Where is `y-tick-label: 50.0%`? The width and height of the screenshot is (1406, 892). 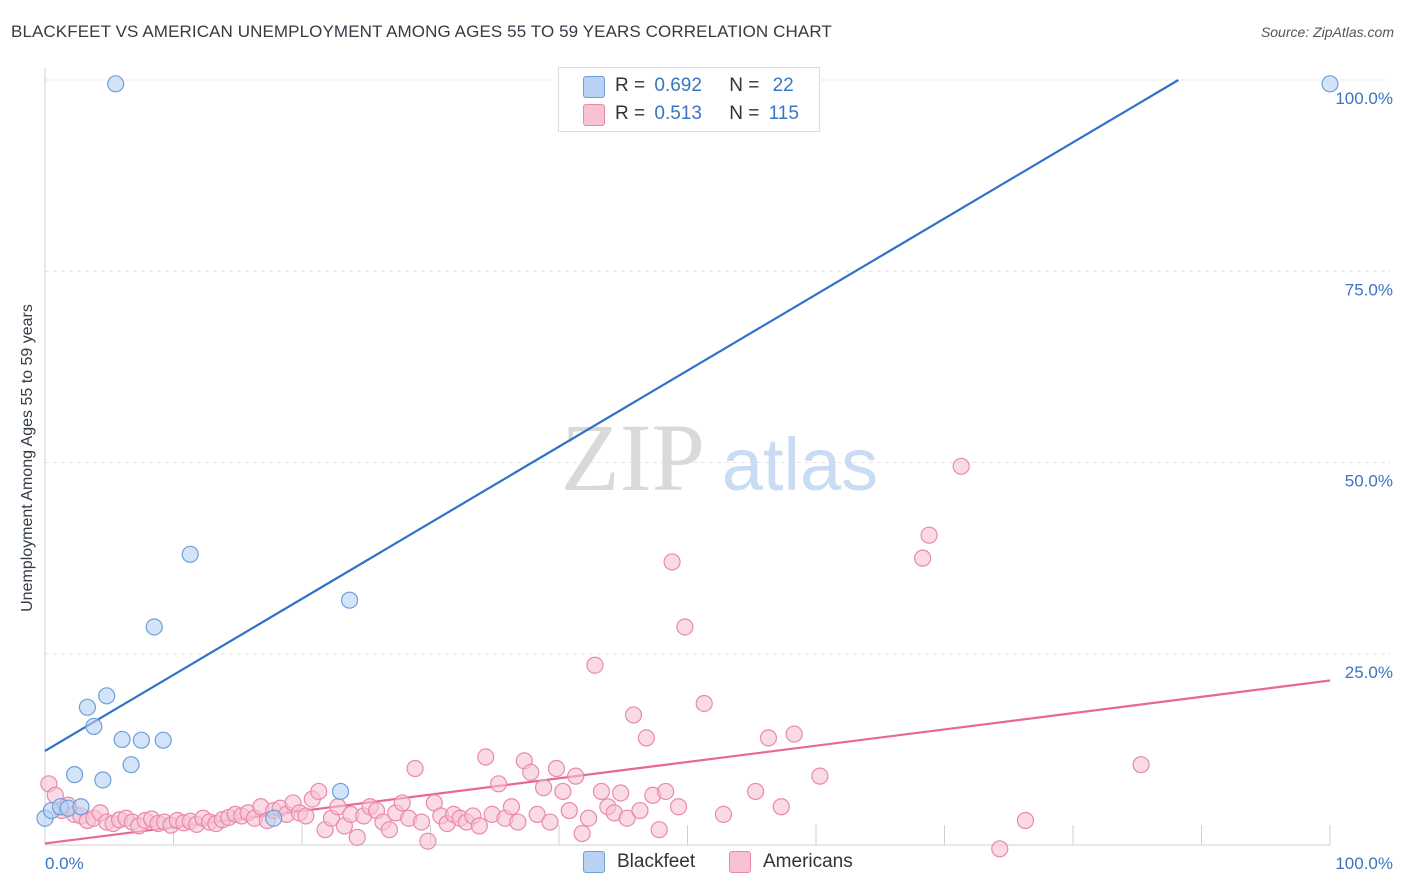 y-tick-label: 50.0% is located at coordinates (1369, 481).